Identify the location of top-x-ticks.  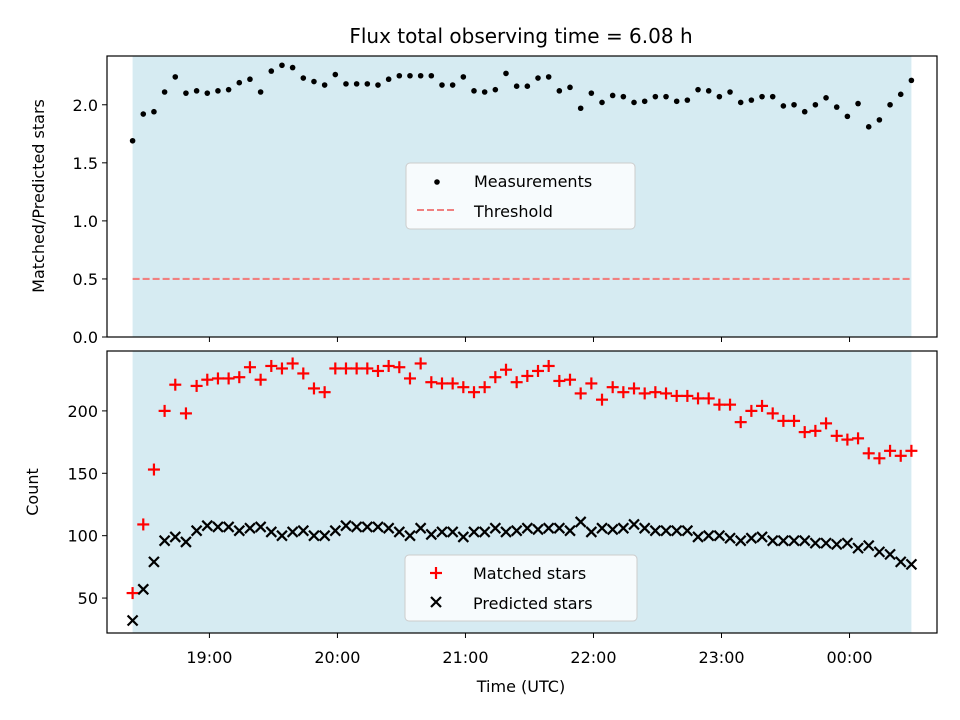
(529, 339).